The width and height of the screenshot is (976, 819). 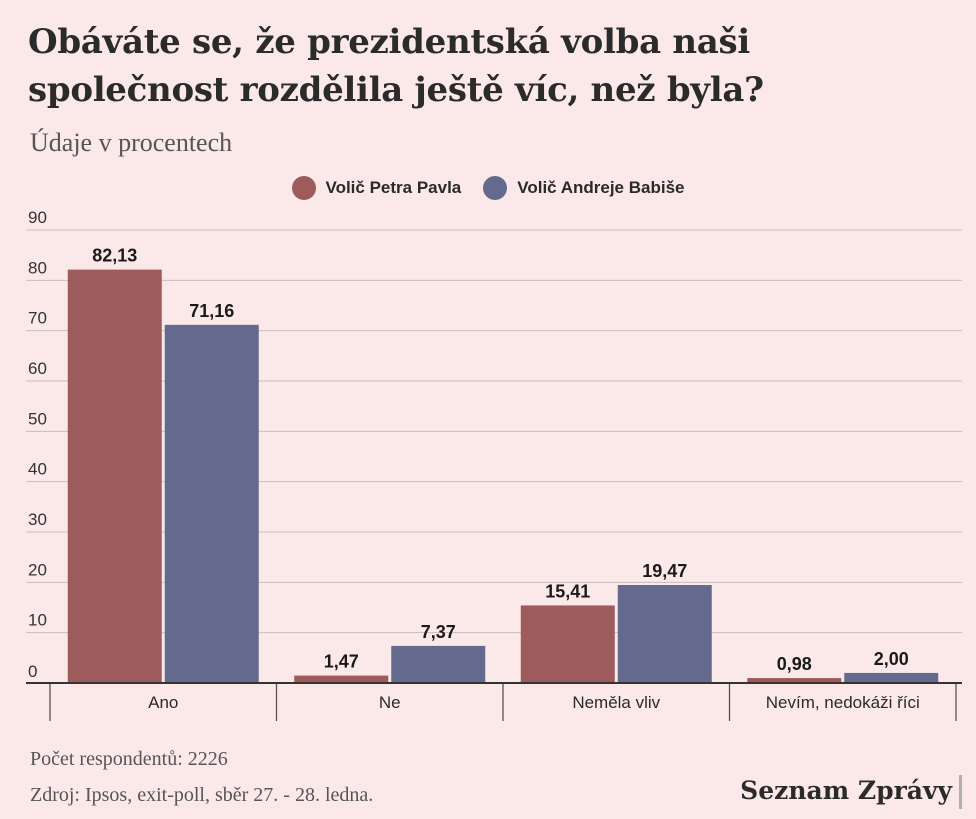 What do you see at coordinates (390, 702) in the screenshot?
I see `x-tick-label-1: Ne` at bounding box center [390, 702].